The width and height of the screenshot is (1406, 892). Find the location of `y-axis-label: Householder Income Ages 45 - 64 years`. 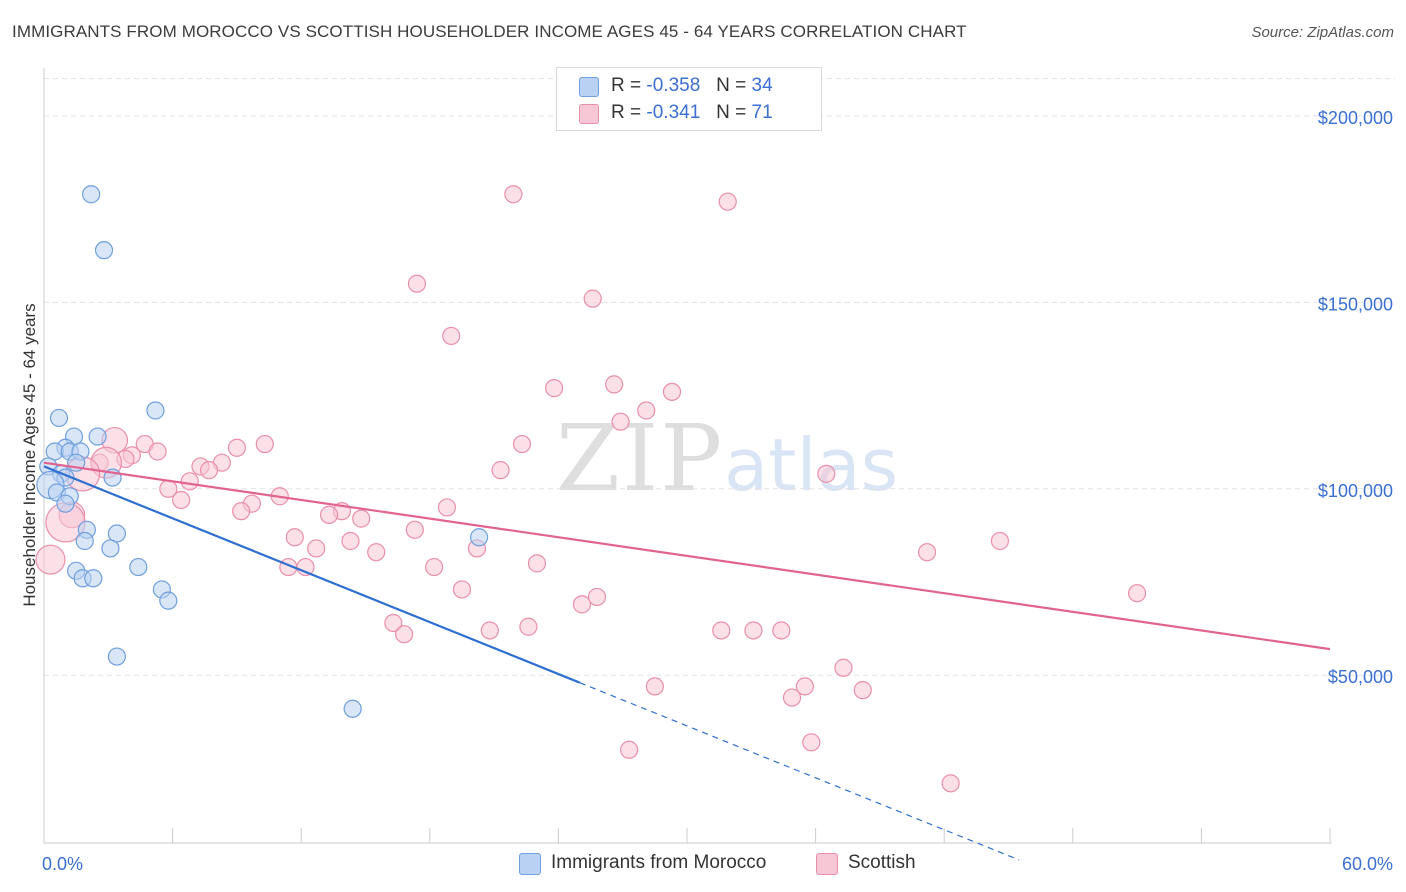

y-axis-label: Householder Income Ages 45 - 64 years is located at coordinates (29, 455).